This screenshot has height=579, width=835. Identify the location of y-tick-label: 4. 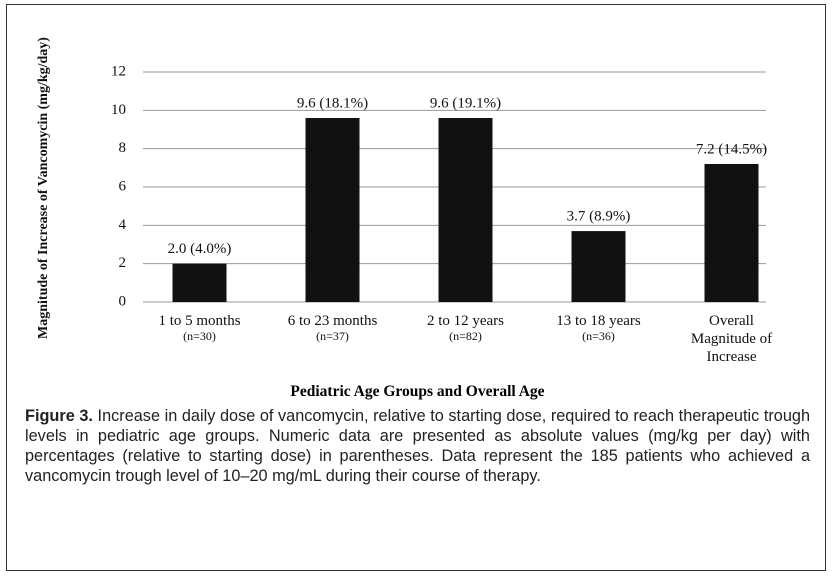
(123, 225).